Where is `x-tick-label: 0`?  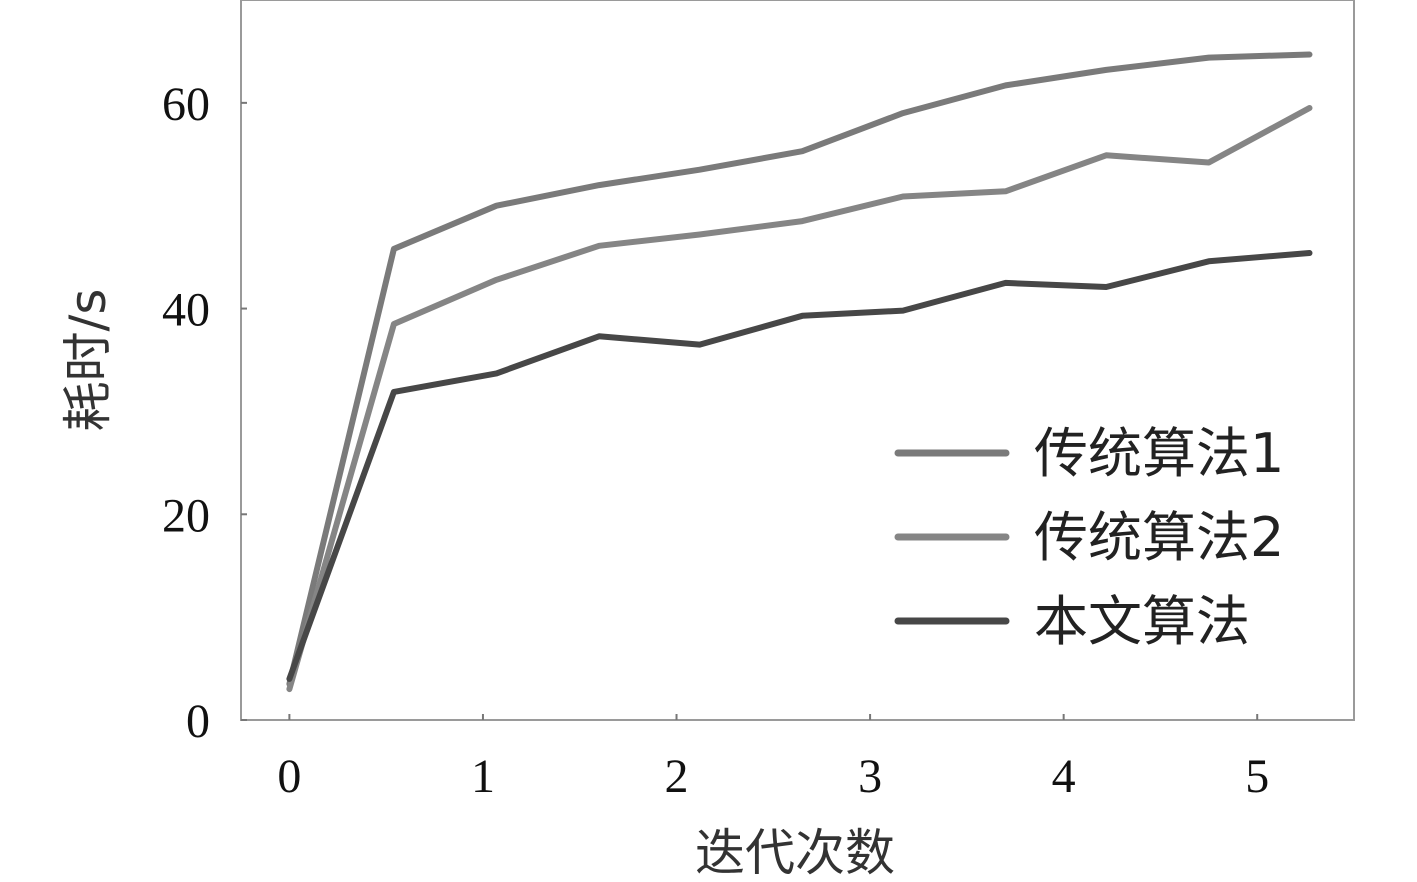
x-tick-label: 0 is located at coordinates (289, 776).